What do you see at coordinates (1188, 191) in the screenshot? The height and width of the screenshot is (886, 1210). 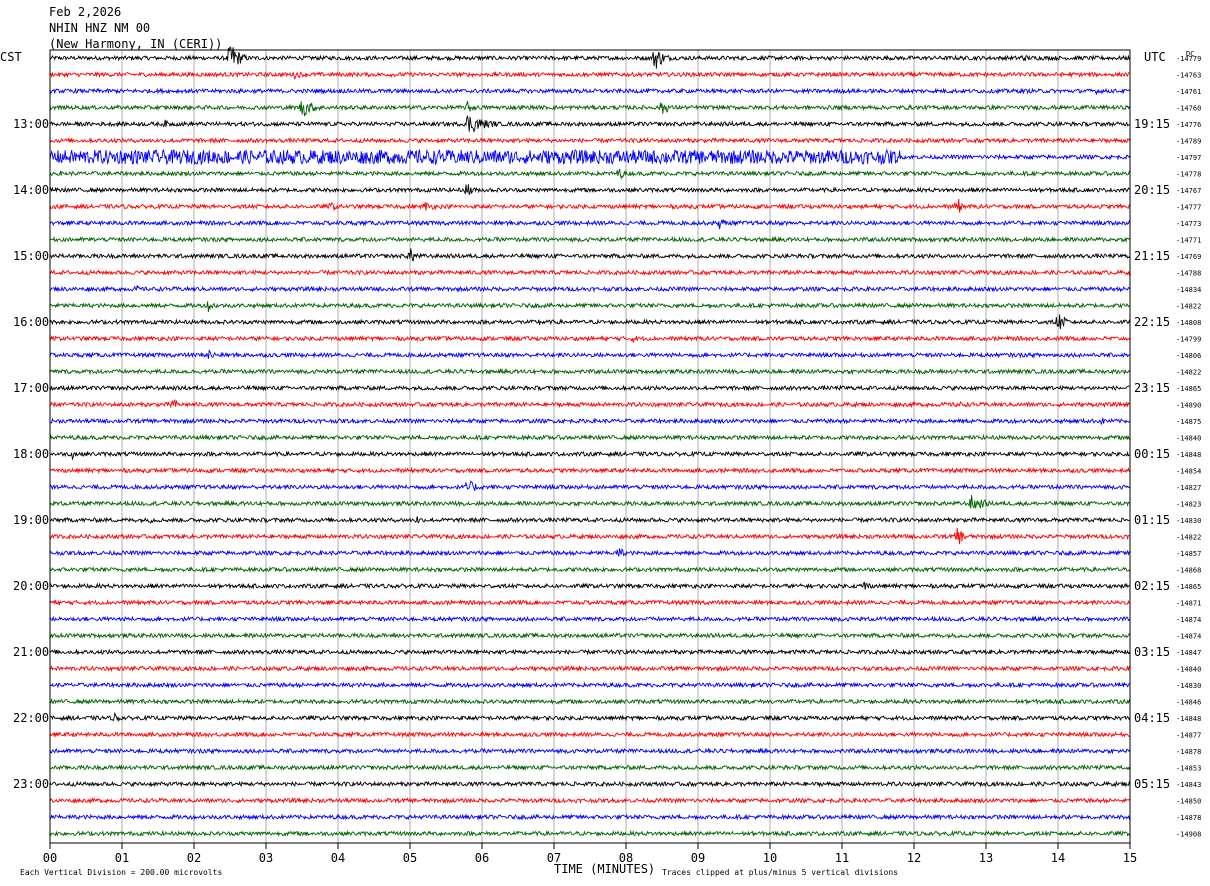 I see `dc-offset-value: -14767` at bounding box center [1188, 191].